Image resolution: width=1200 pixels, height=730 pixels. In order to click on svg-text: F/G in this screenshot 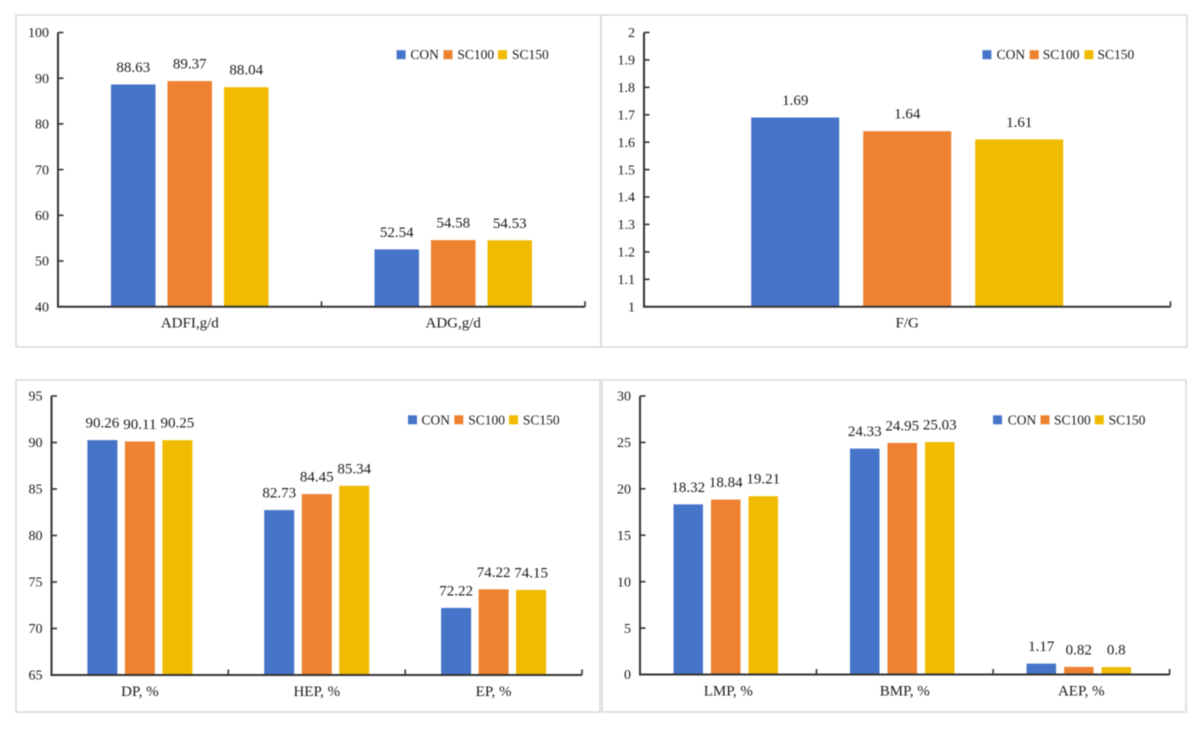, I will do `click(908, 324)`.